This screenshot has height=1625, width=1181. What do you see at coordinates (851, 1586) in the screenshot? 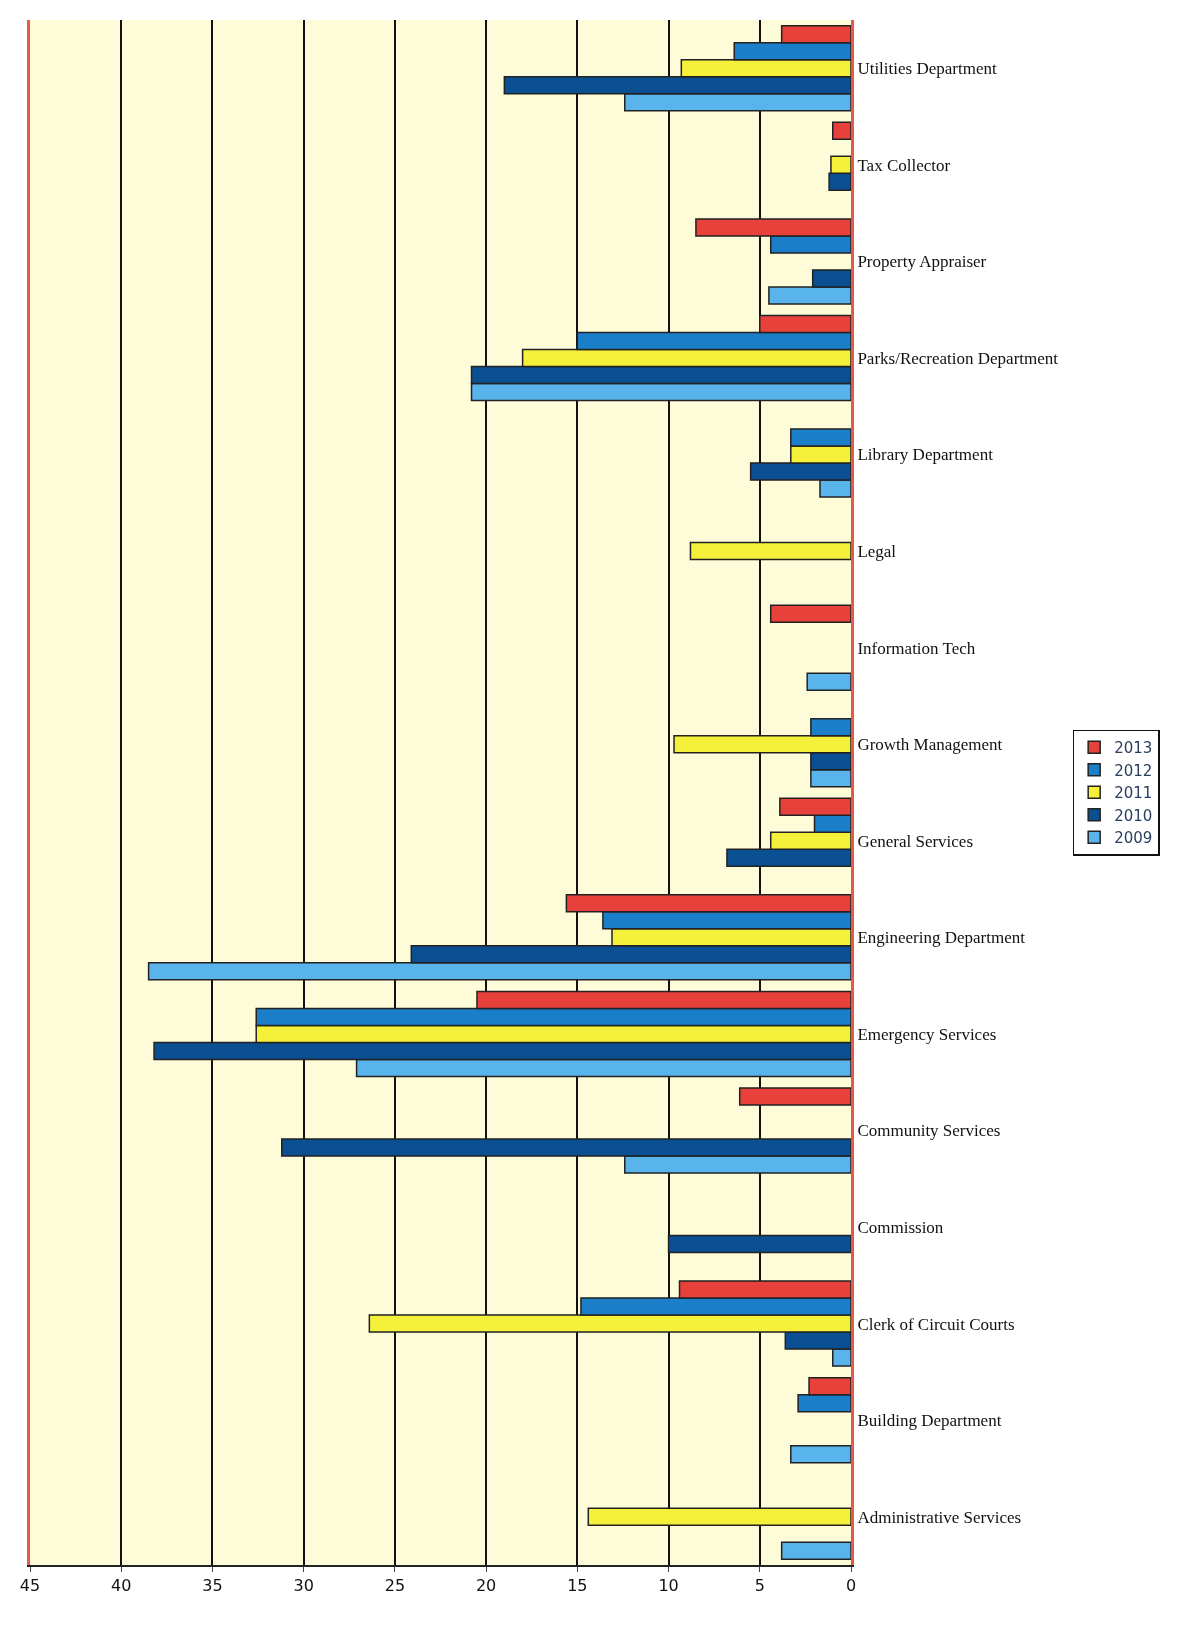
I see `x-tick-label: 0` at bounding box center [851, 1586].